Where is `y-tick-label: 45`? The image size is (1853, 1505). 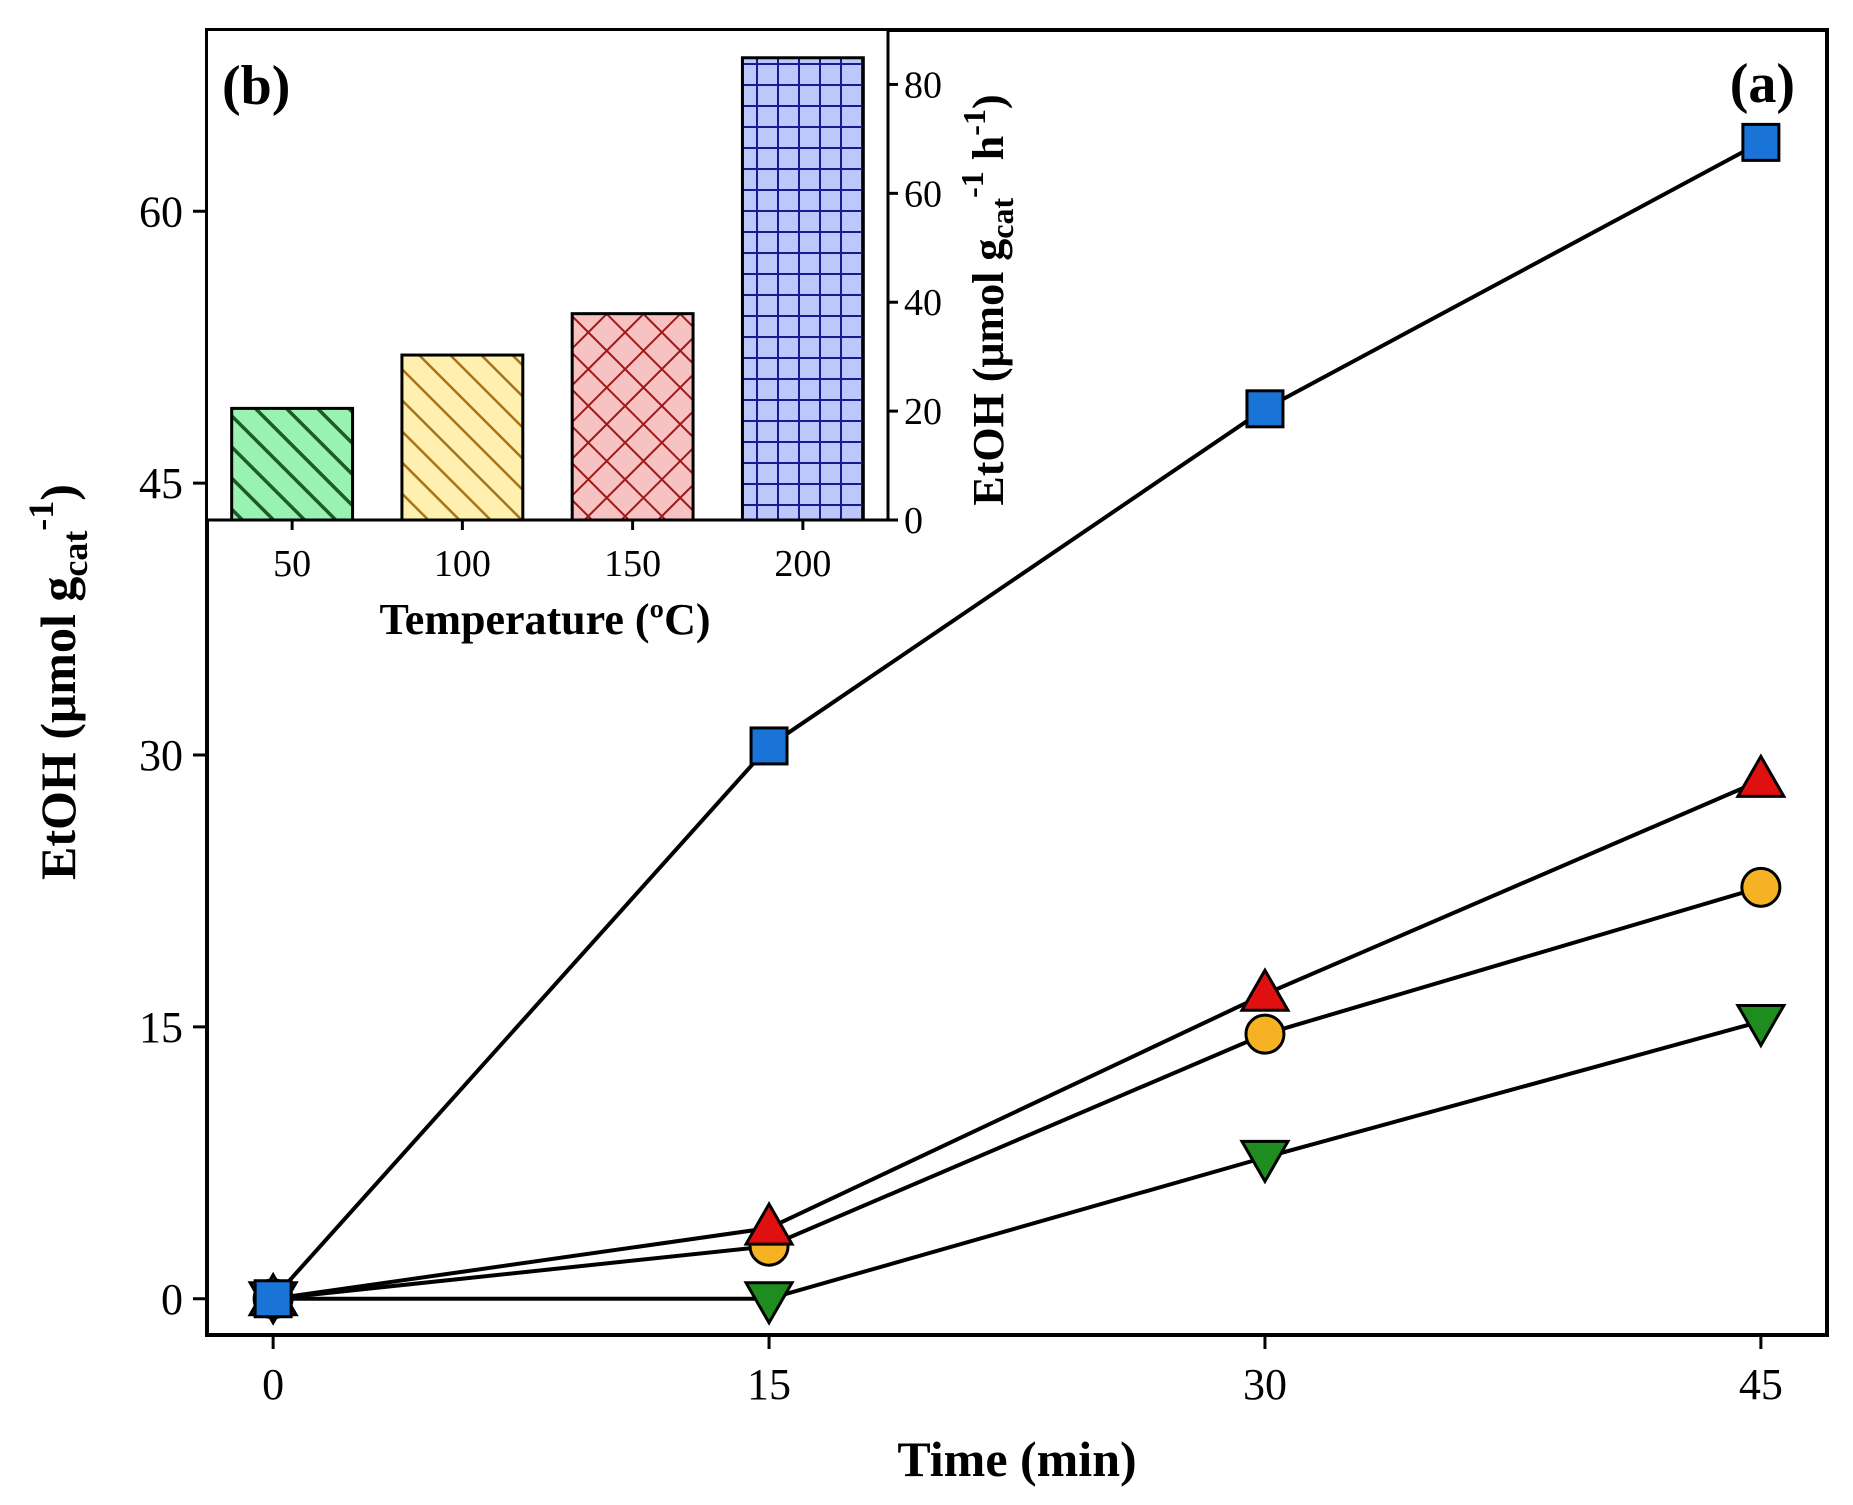
y-tick-label: 45 is located at coordinates (161, 483).